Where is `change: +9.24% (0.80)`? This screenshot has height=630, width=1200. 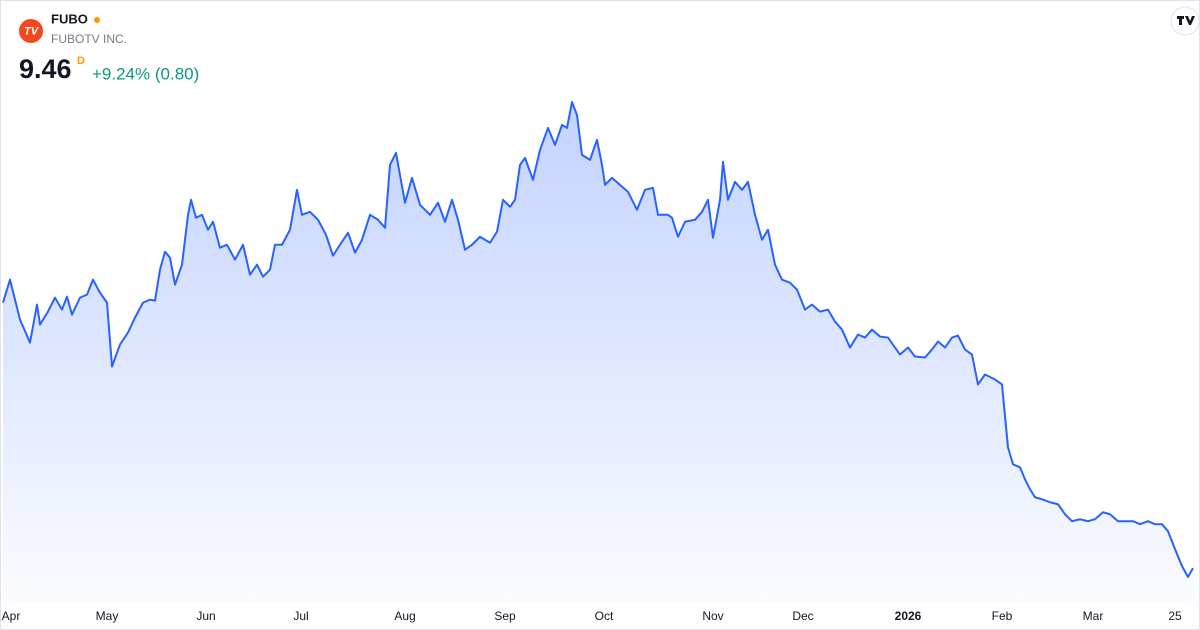 change: +9.24% (0.80) is located at coordinates (145, 73).